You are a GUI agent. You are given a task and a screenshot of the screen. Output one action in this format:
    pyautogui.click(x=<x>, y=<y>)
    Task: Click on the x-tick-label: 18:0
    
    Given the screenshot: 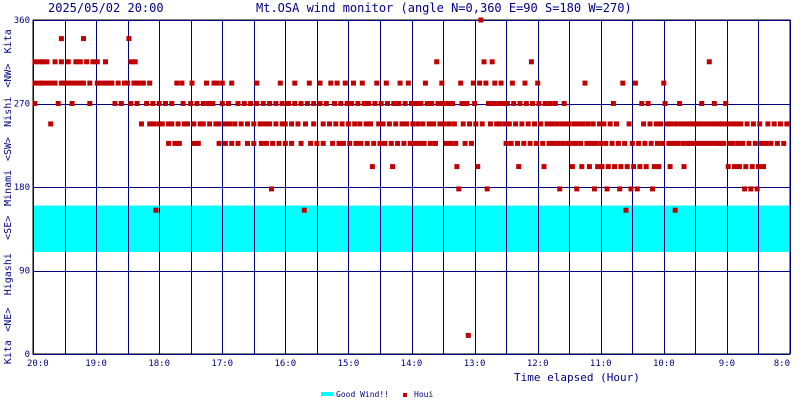 What is the action you would take?
    pyautogui.click(x=159, y=364)
    